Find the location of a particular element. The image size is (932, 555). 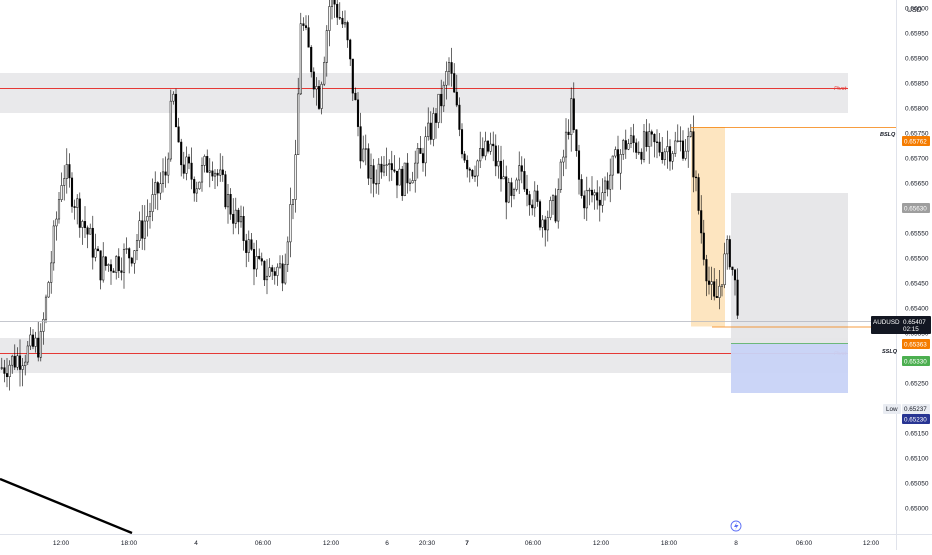

time-tick-label: 6 is located at coordinates (387, 543).